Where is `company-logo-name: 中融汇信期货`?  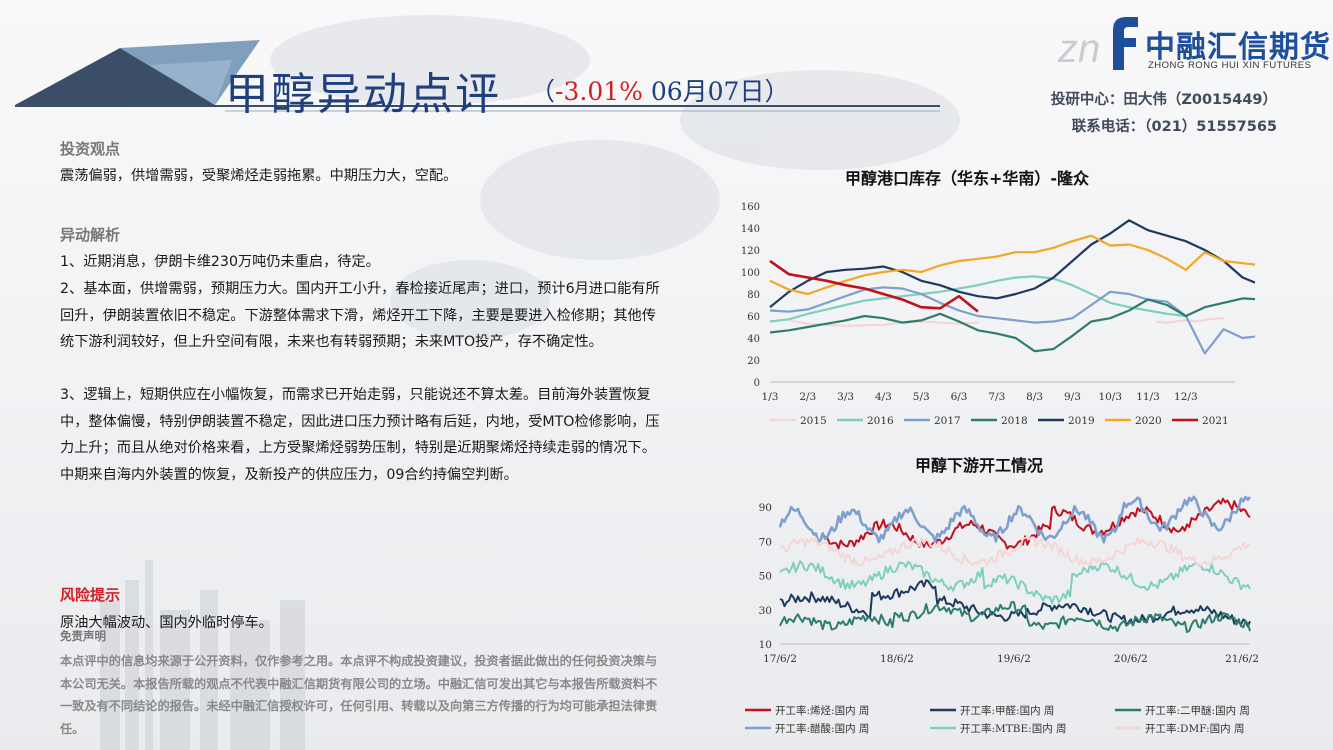
company-logo-name: 中融汇信期货 is located at coordinates (1238, 47).